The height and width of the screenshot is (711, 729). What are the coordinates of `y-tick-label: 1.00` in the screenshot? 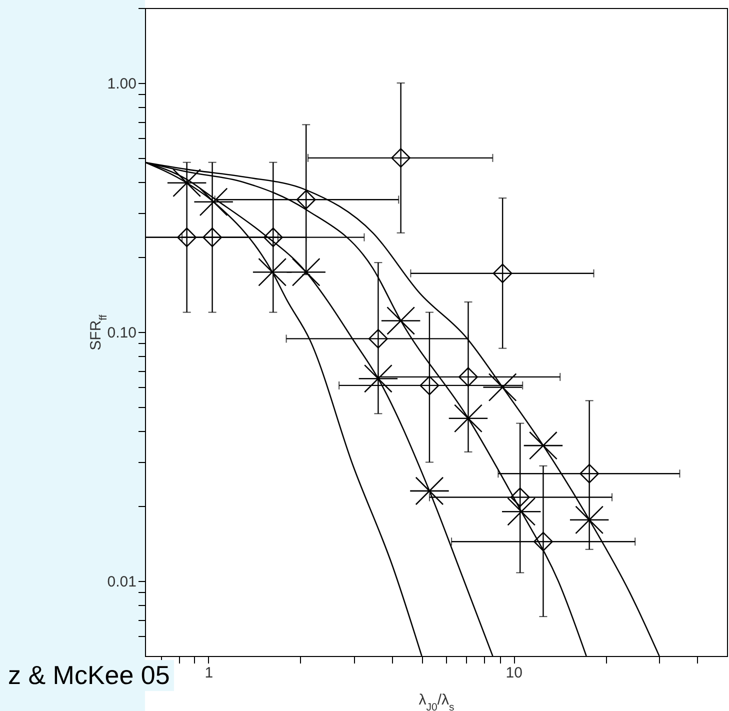 It's located at (121, 83).